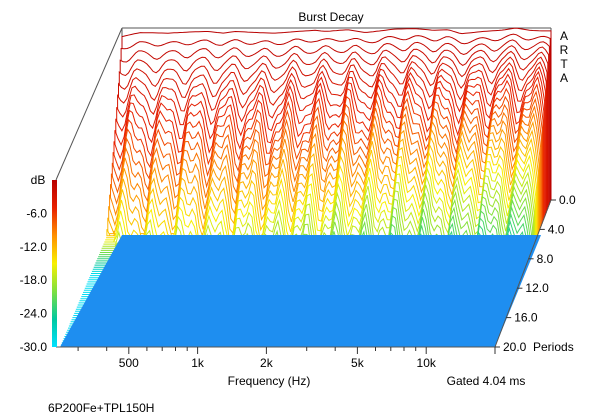  What do you see at coordinates (269, 381) in the screenshot?
I see `x-axis-label: Frequency (Hz)` at bounding box center [269, 381].